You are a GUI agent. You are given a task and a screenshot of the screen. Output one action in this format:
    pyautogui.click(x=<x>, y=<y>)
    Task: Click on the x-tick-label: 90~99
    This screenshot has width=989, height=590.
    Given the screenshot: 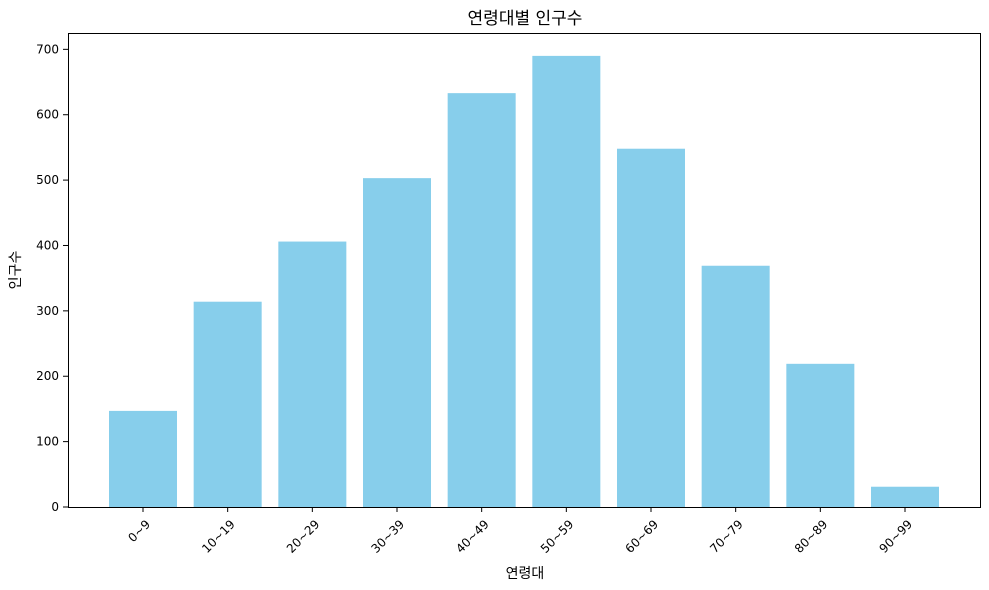 What is the action you would take?
    pyautogui.click(x=896, y=536)
    